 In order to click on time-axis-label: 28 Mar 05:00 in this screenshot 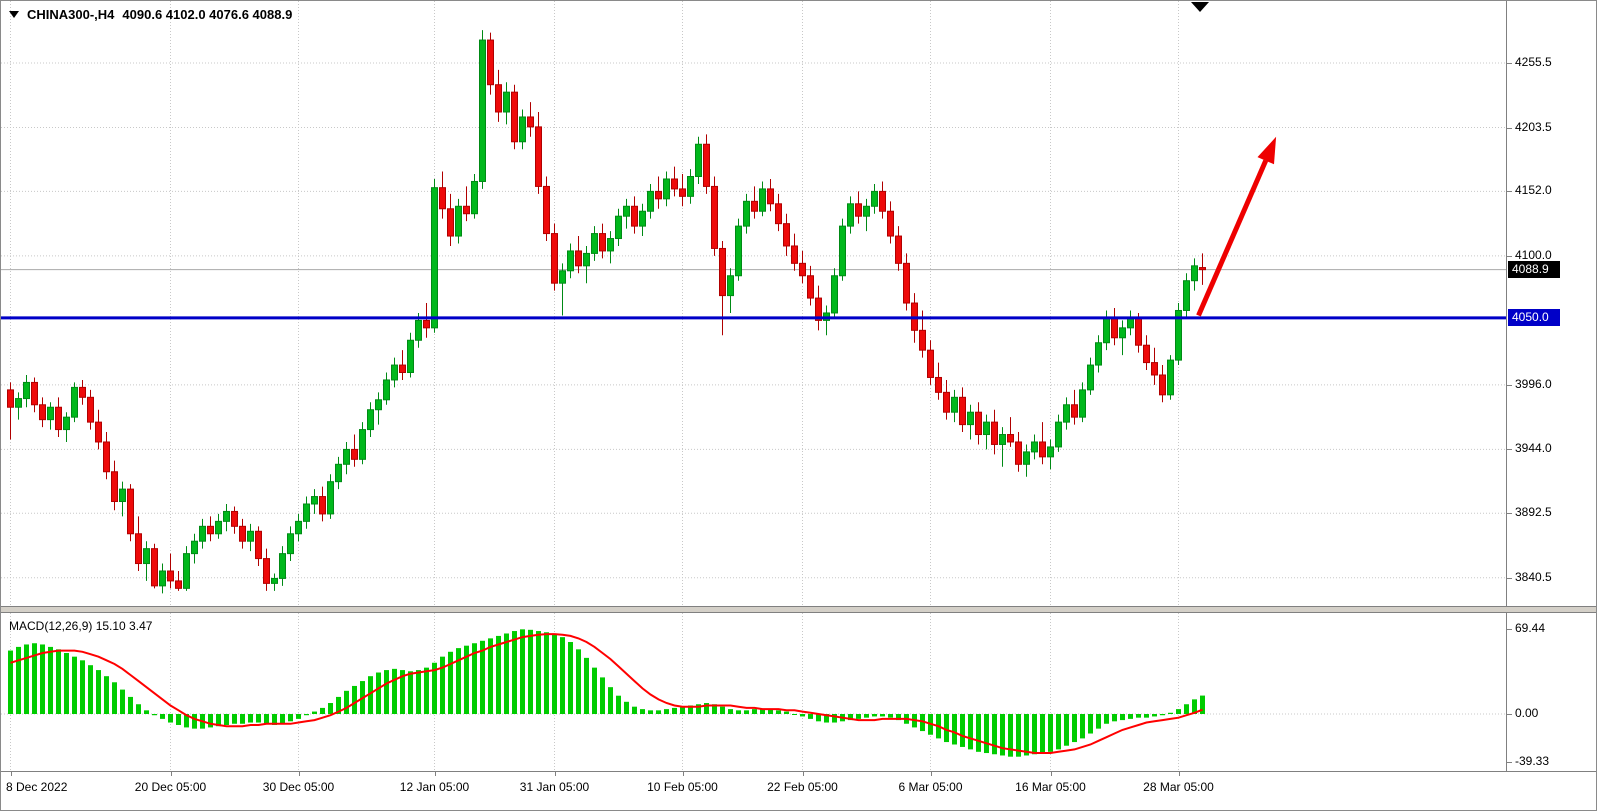, I will do `click(1178, 787)`.